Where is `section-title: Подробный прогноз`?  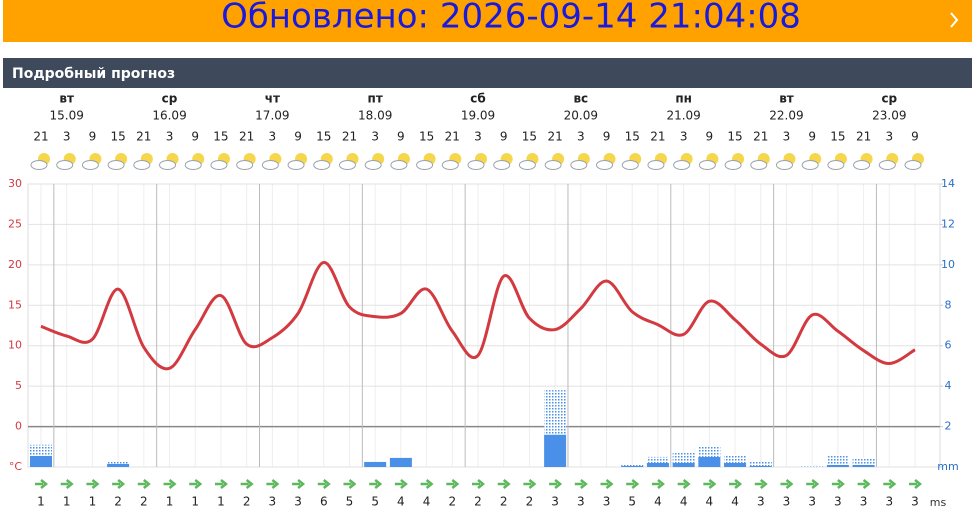 section-title: Подробный прогноз is located at coordinates (93, 74).